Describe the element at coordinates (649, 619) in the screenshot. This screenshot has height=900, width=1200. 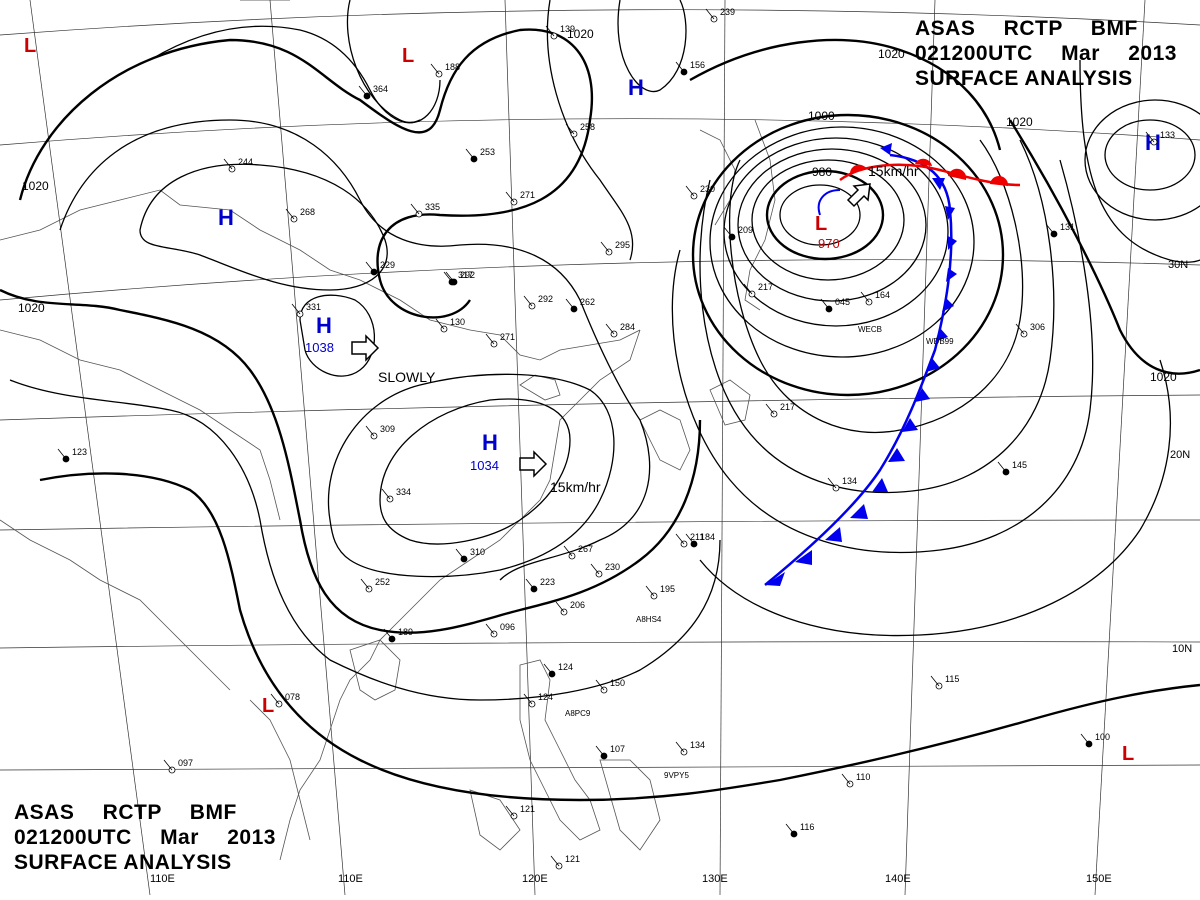
I see `ship-call-sign: A8HS4` at that location.